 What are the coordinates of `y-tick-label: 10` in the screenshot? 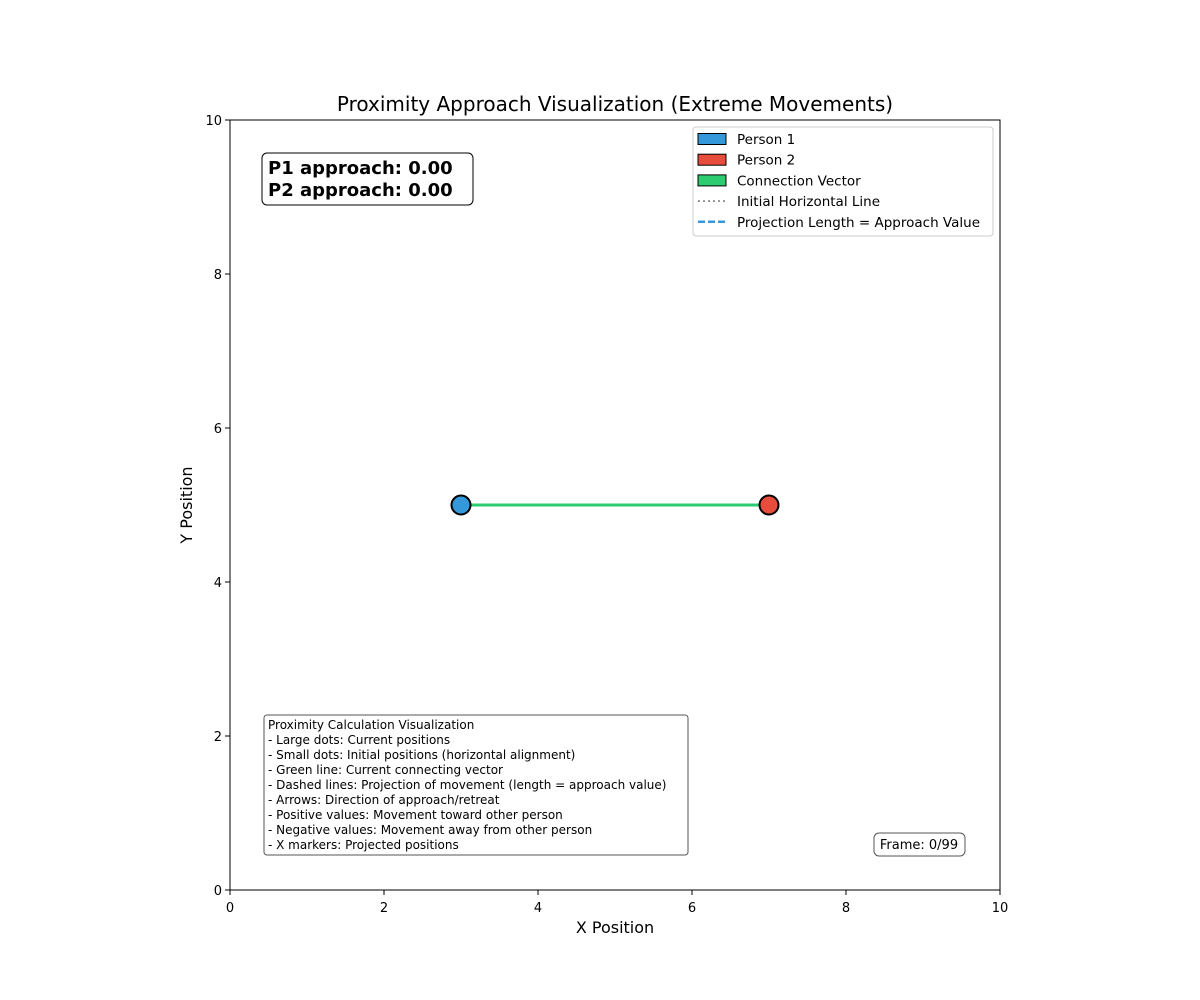 It's located at (213, 121).